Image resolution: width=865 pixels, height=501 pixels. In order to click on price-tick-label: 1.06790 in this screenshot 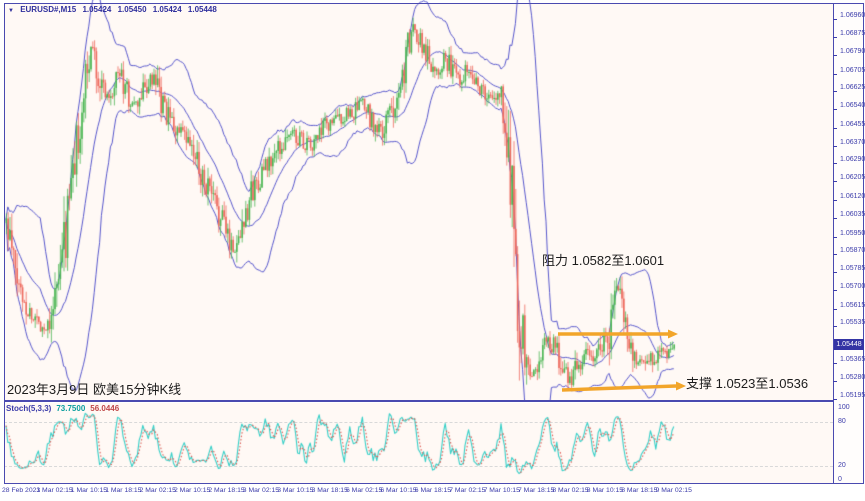, I will do `click(852, 52)`.